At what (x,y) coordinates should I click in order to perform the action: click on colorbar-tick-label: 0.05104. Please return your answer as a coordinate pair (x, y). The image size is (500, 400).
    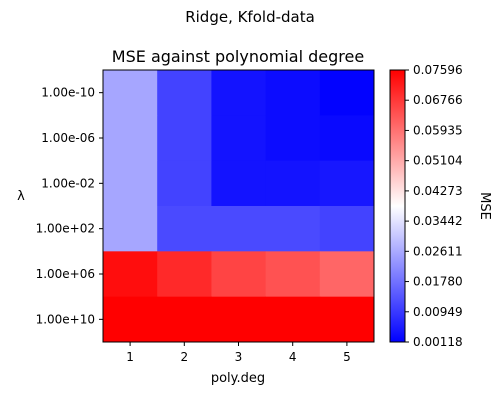
    Looking at the image, I should click on (438, 161).